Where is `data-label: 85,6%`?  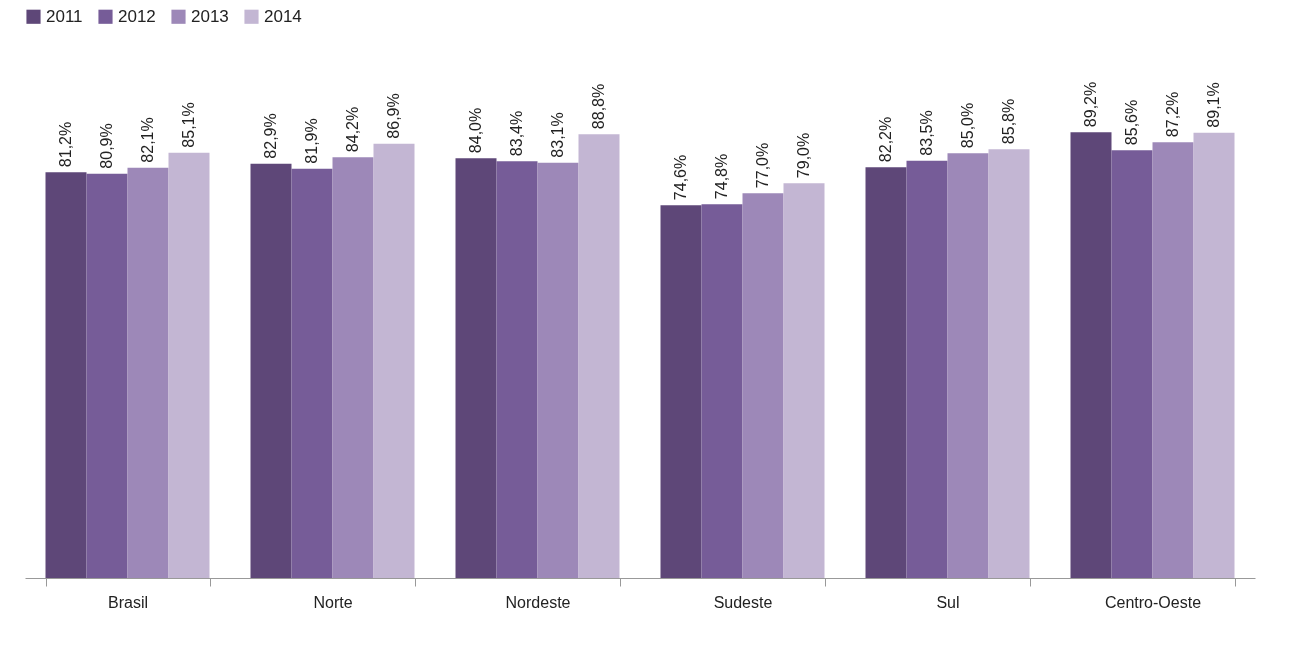 data-label: 85,6% is located at coordinates (1131, 122).